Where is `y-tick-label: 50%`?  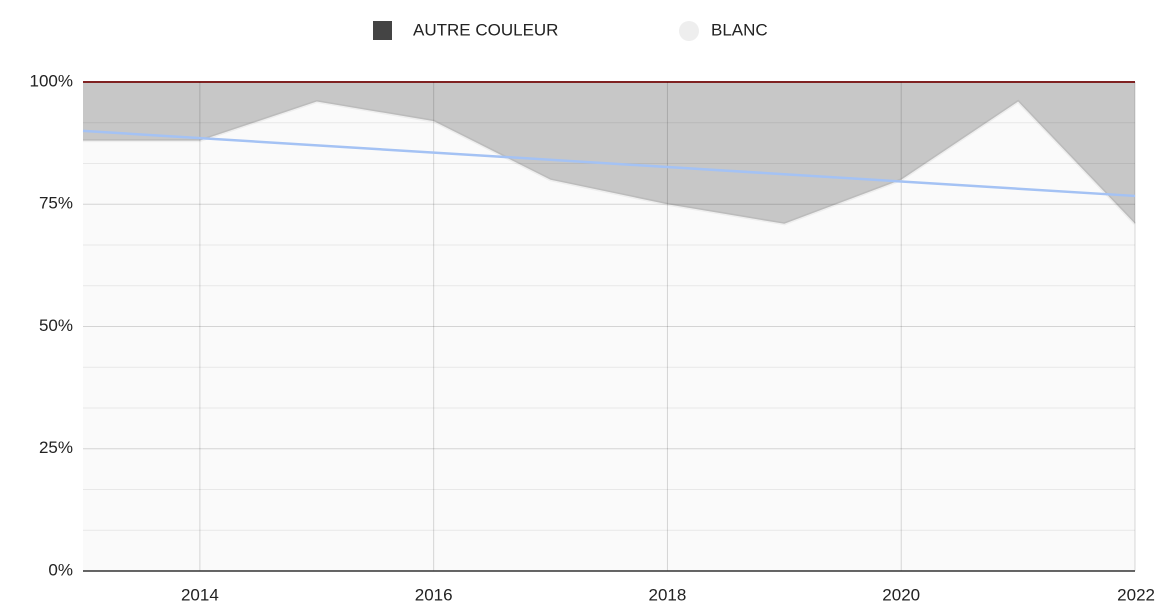
y-tick-label: 50% is located at coordinates (56, 325).